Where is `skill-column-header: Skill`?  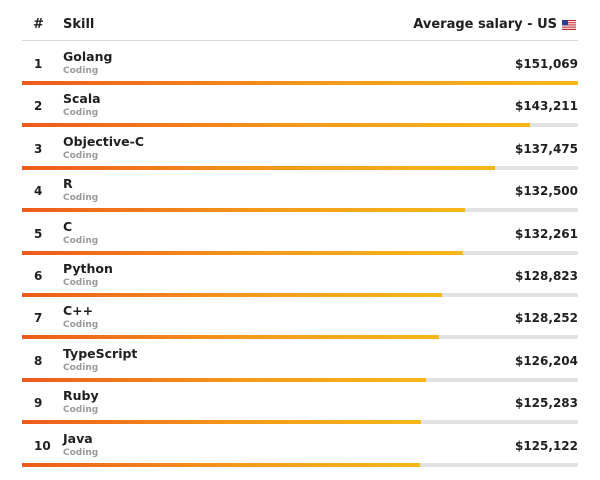 skill-column-header: Skill is located at coordinates (79, 24).